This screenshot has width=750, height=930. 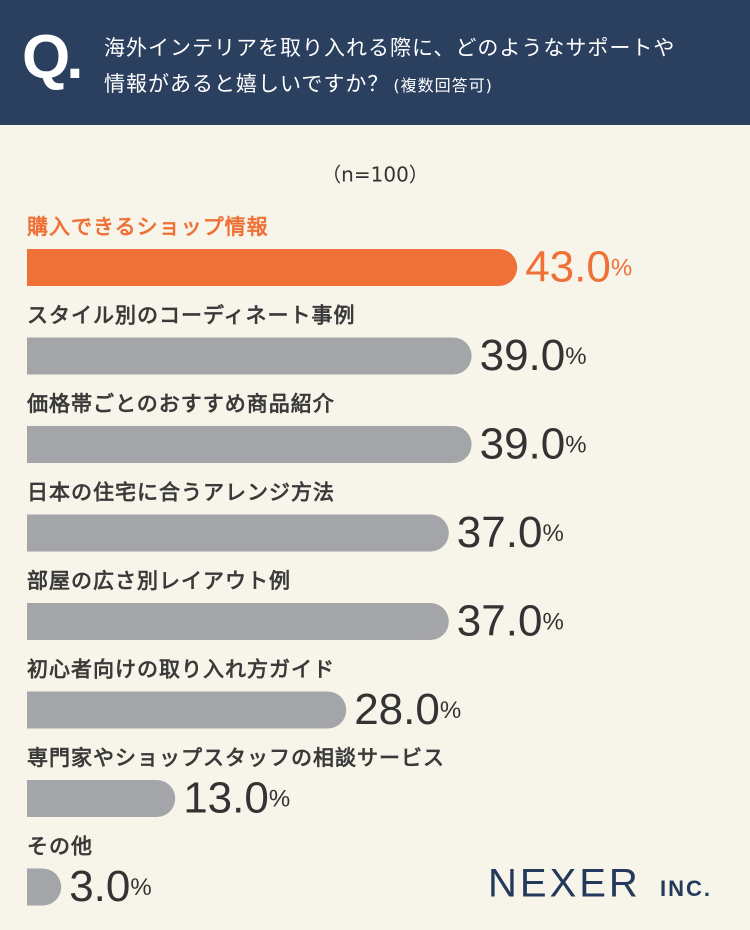 I want to click on value-label: 43.0%, so click(x=578, y=266).